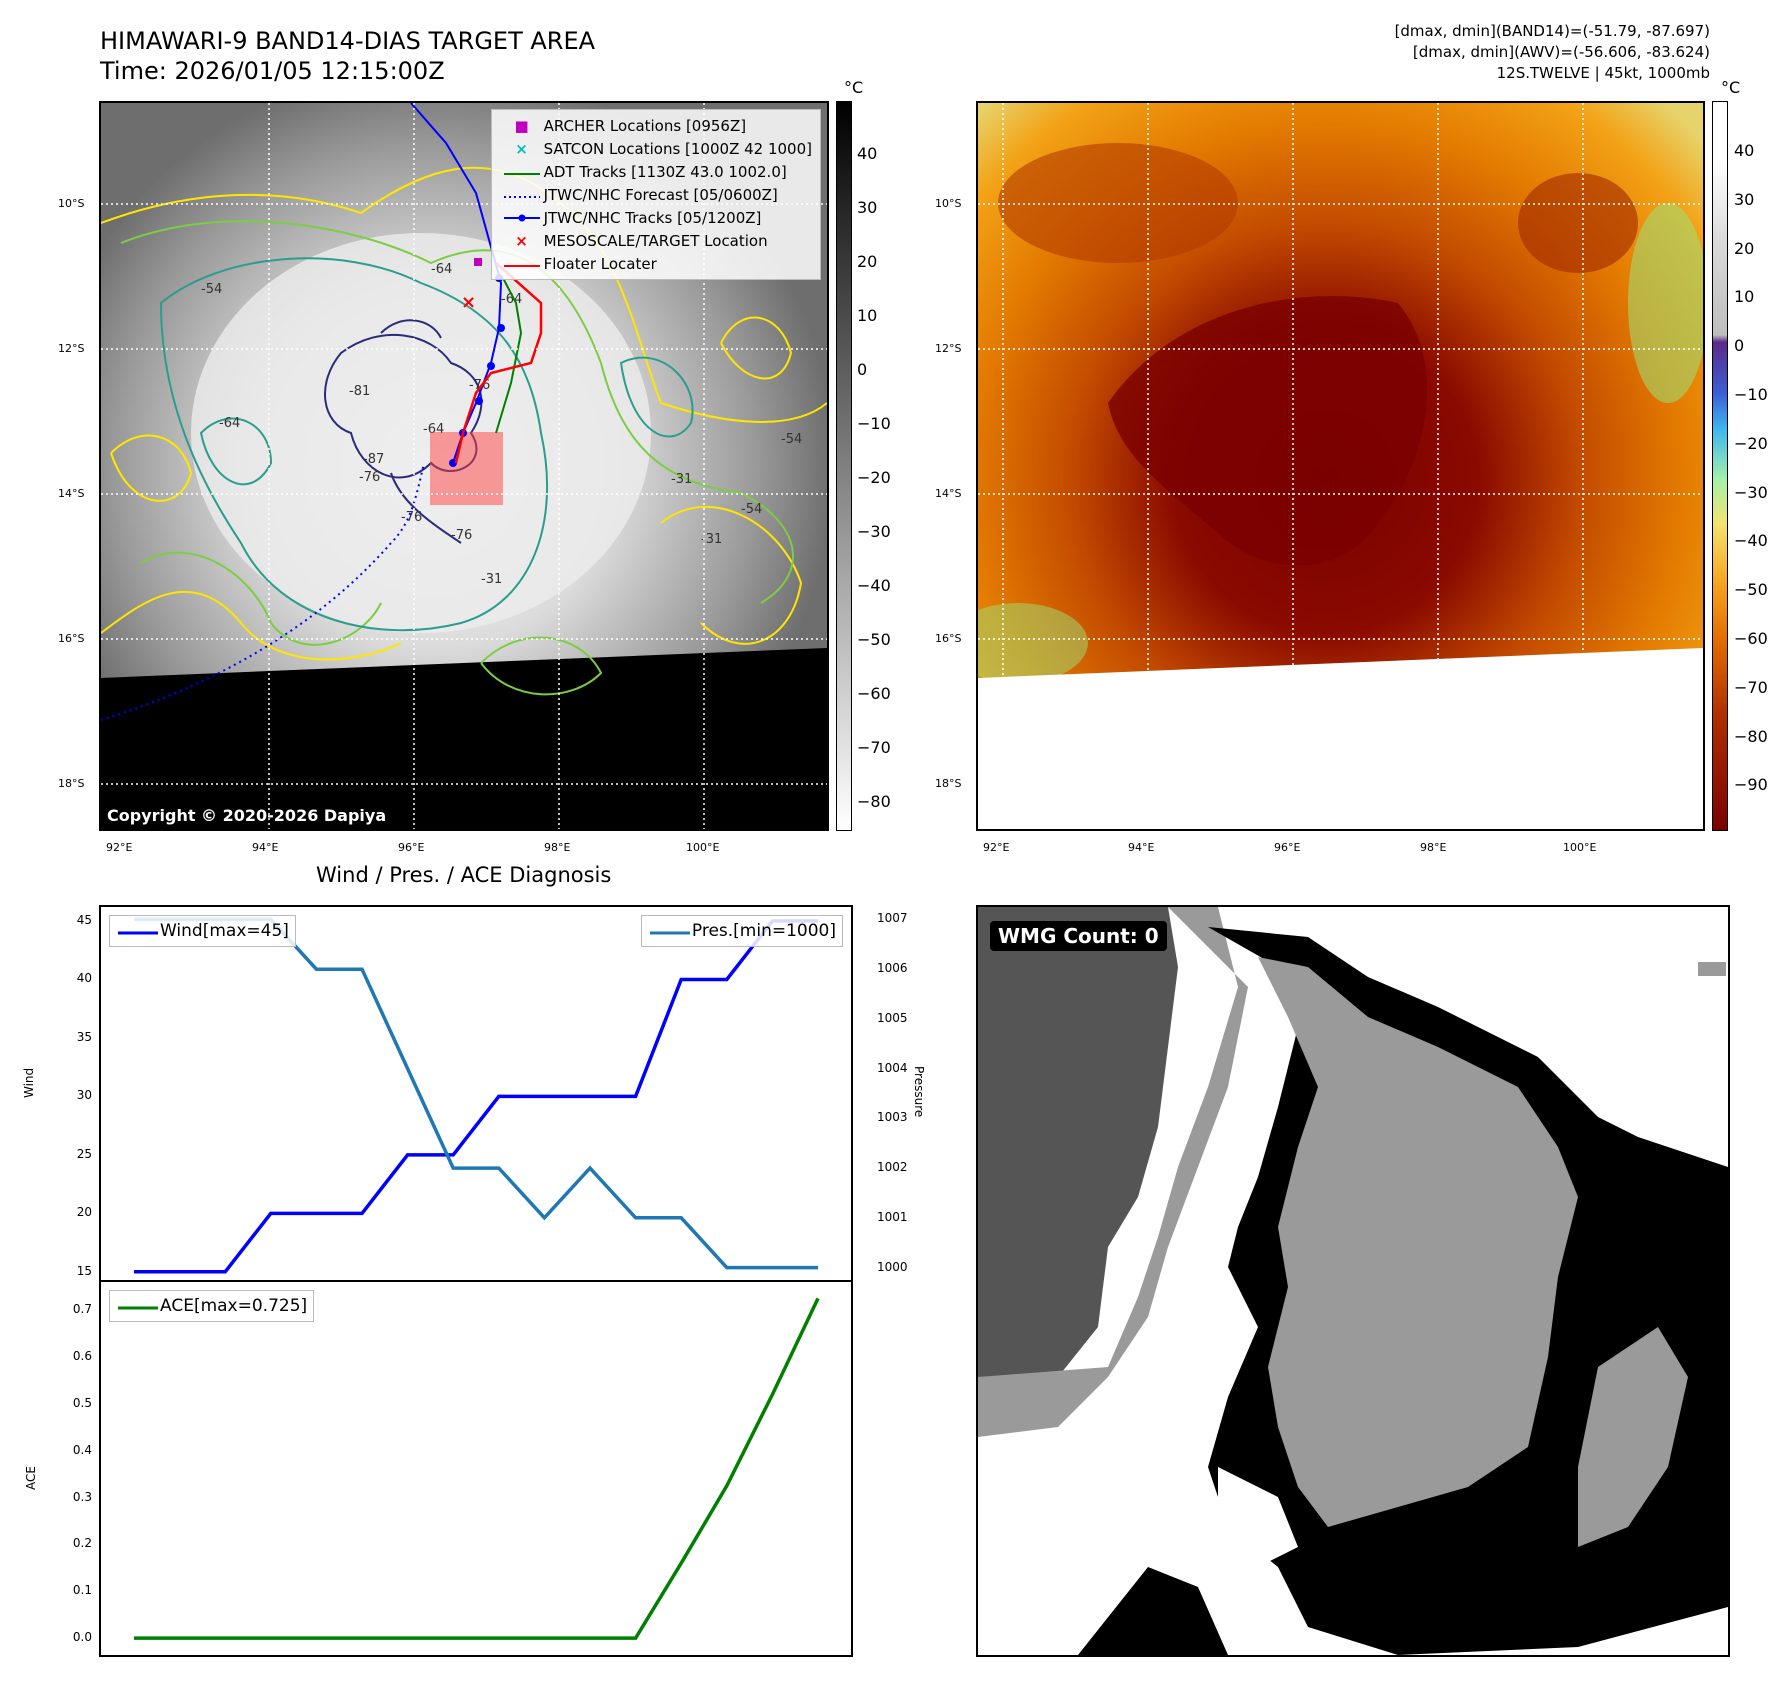  Describe the element at coordinates (84, 1153) in the screenshot. I see `axis-tick-label: 25` at that location.